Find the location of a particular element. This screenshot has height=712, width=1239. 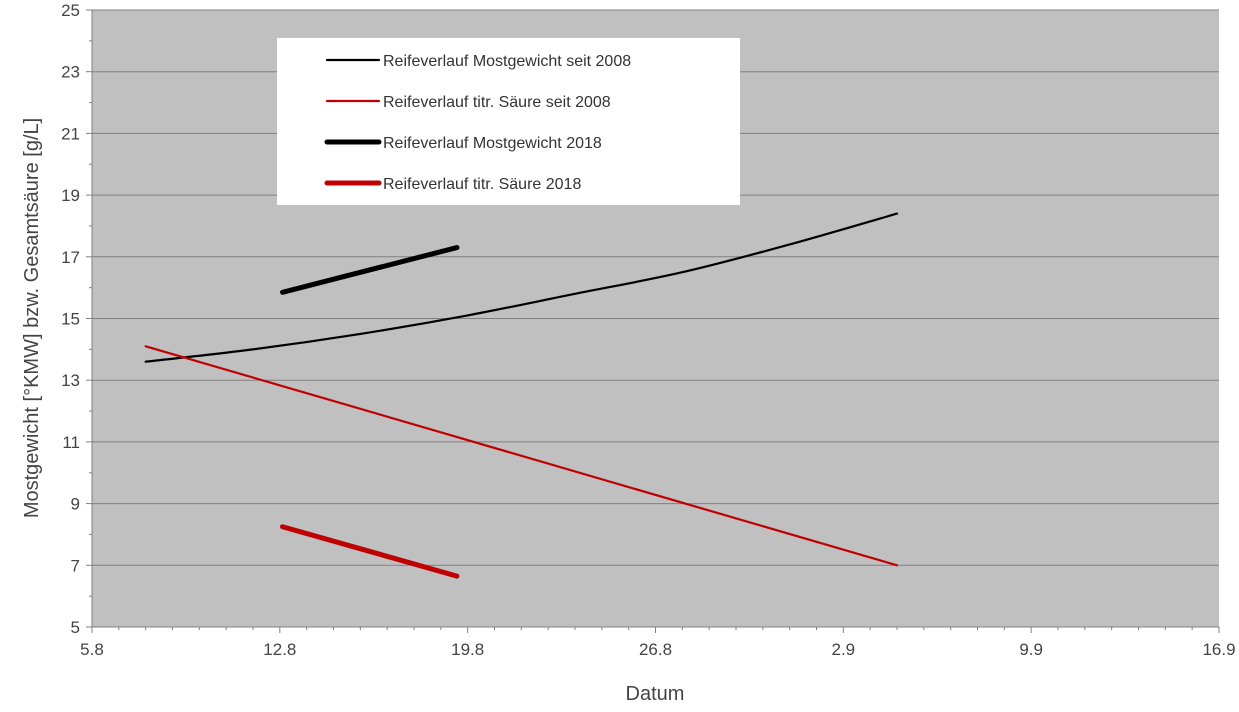

y-tick-label: 19 is located at coordinates (70, 195).